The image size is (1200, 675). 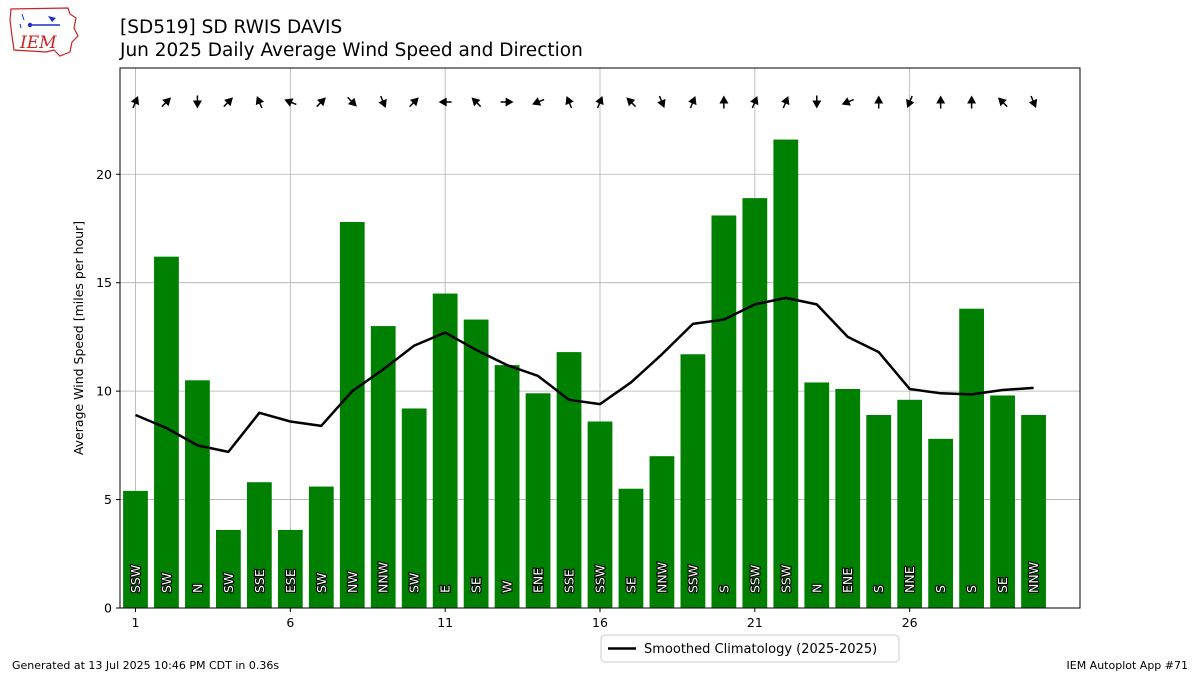 I want to click on direction-label-day-18: NNW, so click(x=661, y=577).